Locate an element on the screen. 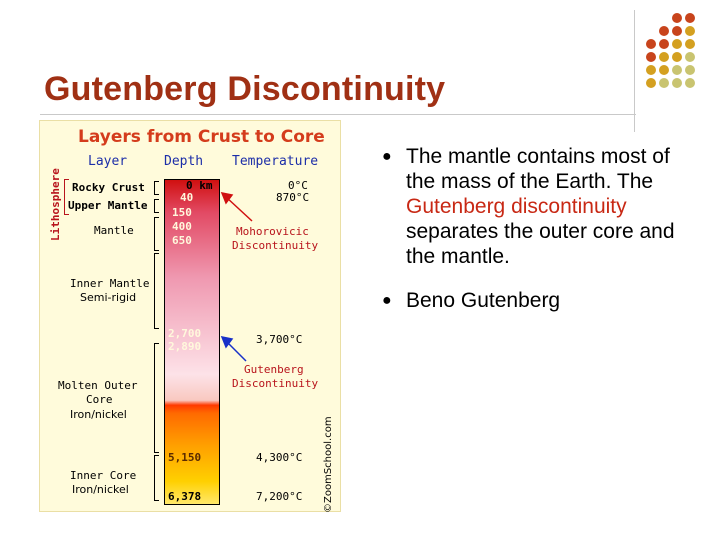 The height and width of the screenshot is (546, 728). depth-6378: 6,378 is located at coordinates (185, 496).